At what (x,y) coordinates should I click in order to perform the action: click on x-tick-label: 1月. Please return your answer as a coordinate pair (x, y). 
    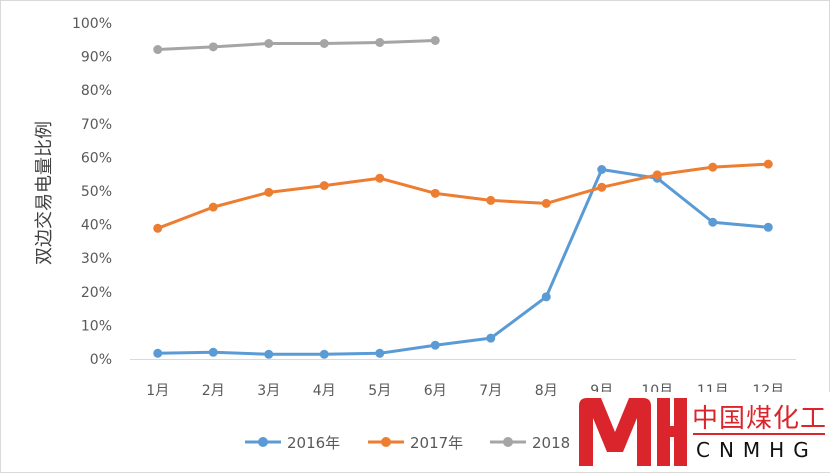
    Looking at the image, I should click on (157, 391).